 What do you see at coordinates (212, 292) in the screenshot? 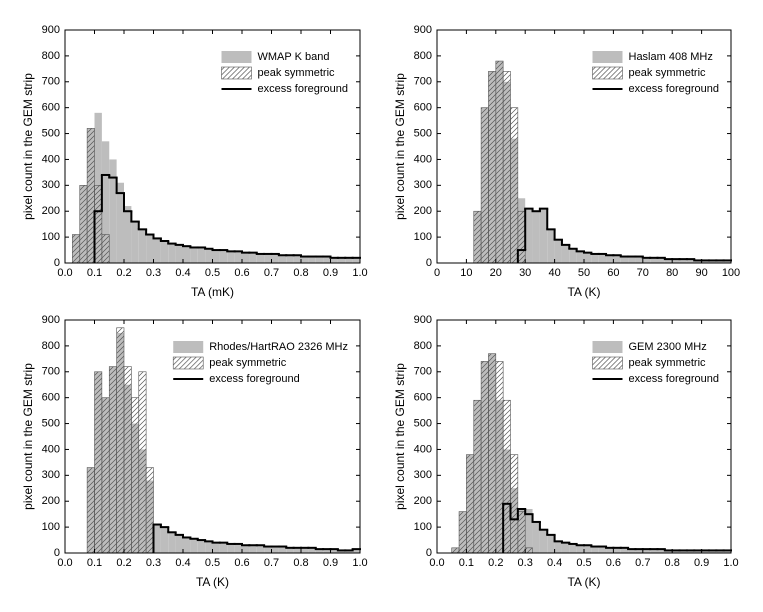
I see `x-axis-label: TA (mK)` at bounding box center [212, 292].